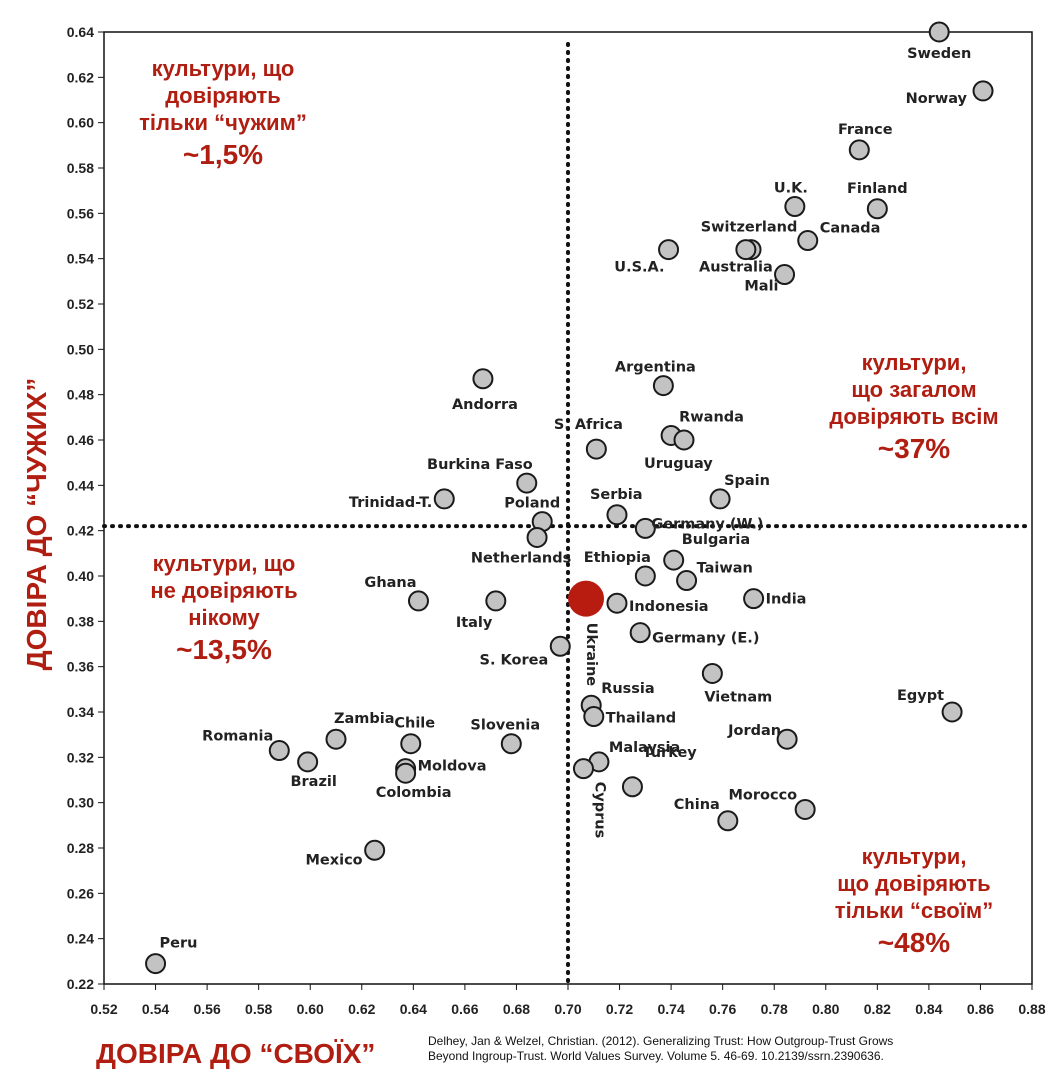  What do you see at coordinates (786, 600) in the screenshot?
I see `label-india: India` at bounding box center [786, 600].